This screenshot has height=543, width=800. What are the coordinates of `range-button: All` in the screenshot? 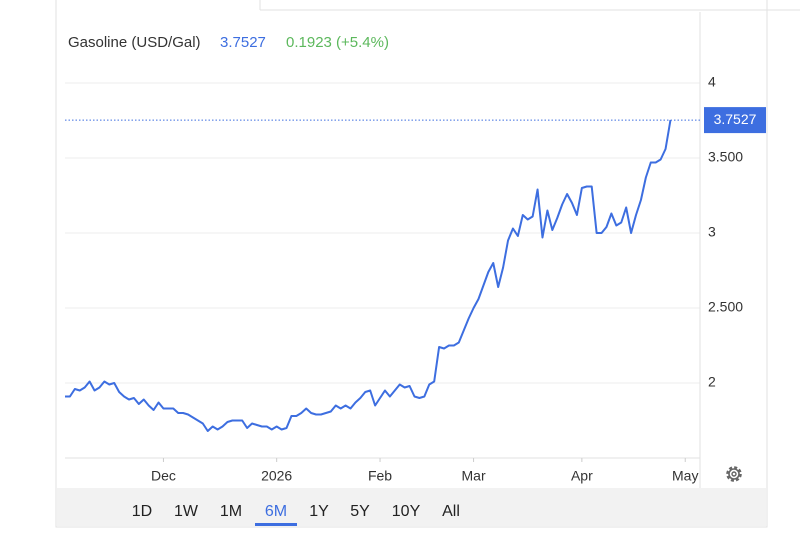 It's located at (451, 511).